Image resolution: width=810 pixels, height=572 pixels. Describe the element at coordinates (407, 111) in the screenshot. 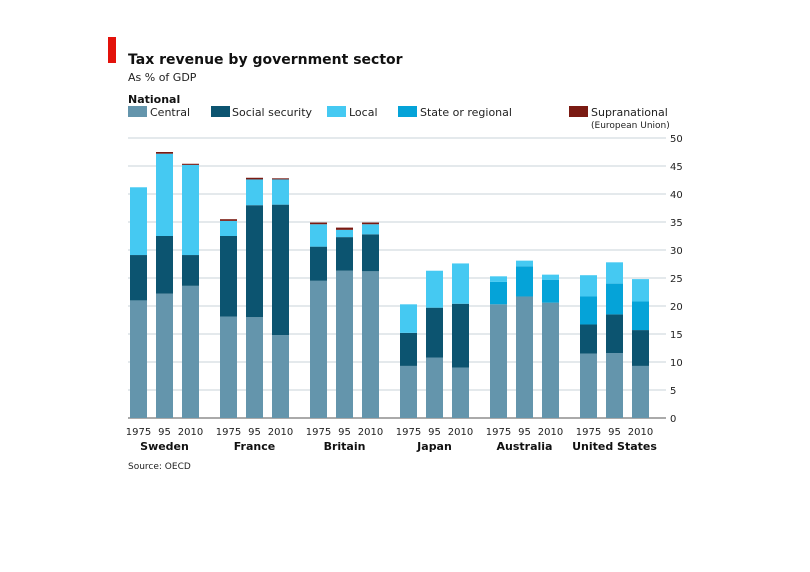

I see `legend-swatch-state` at that location.